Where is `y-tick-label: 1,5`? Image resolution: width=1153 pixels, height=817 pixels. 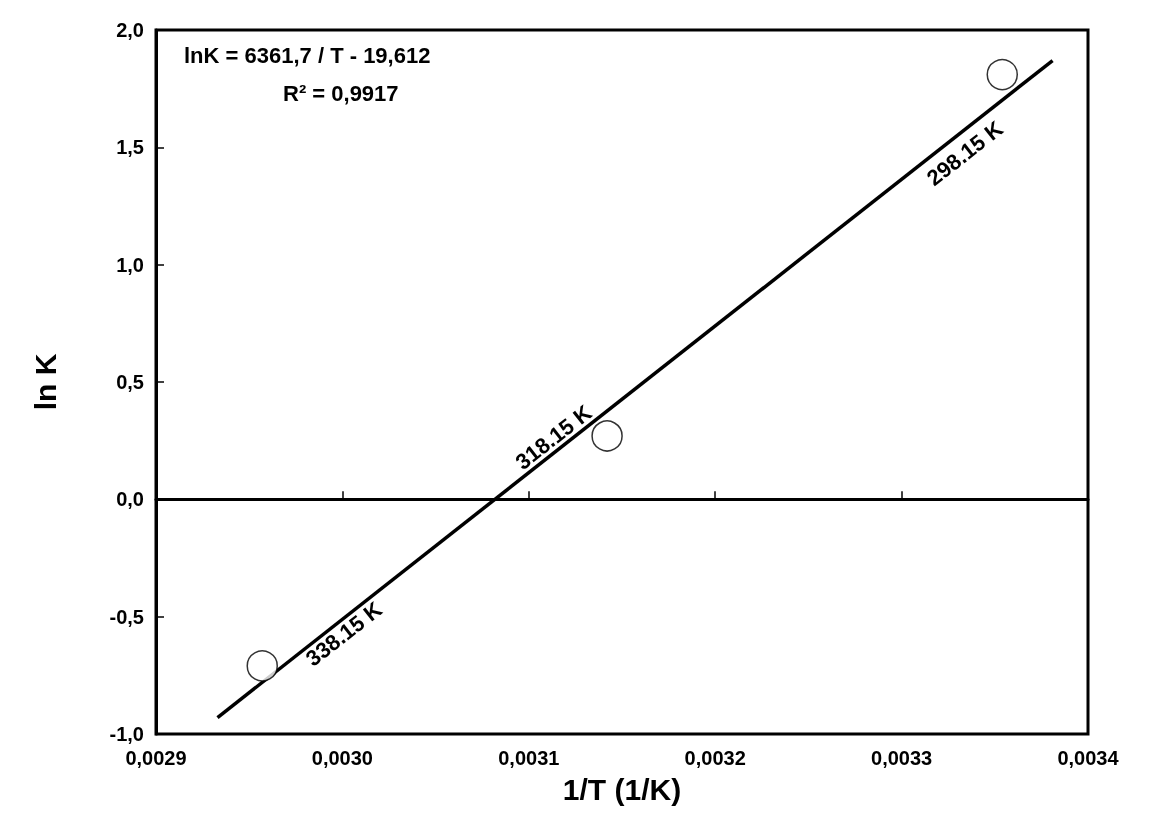
y-tick-label: 1,5 is located at coordinates (130, 147).